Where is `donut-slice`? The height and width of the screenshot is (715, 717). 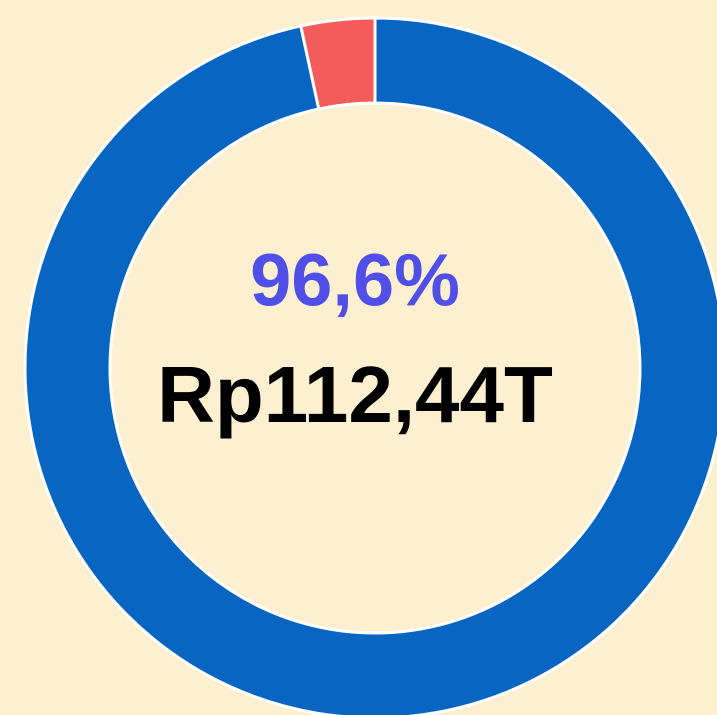
donut-slice is located at coordinates (338, 63).